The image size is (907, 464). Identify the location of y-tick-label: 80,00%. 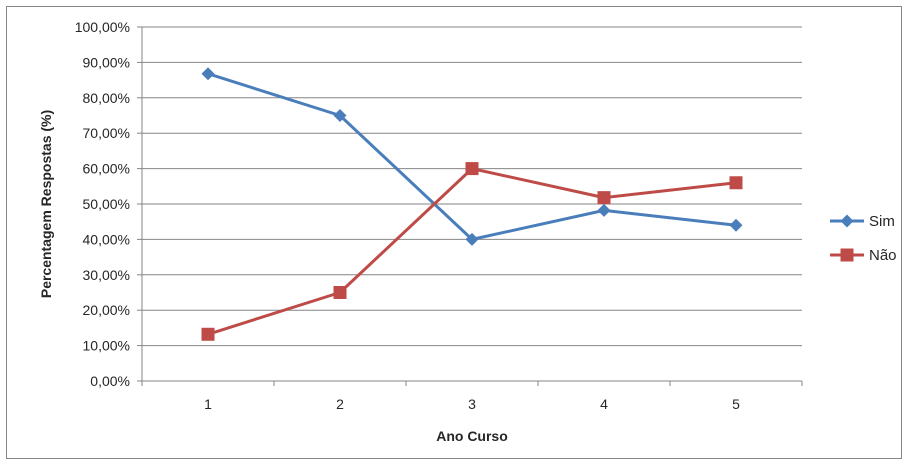
(106, 98).